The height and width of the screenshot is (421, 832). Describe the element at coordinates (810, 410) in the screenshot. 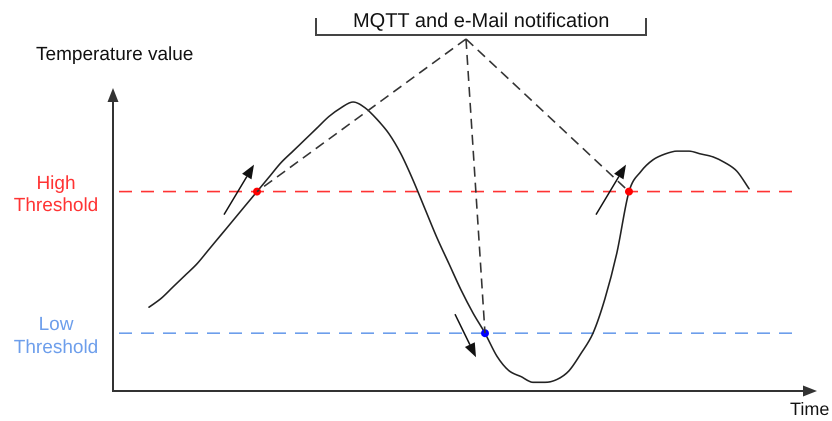

I see `x-axis-title: Time` at that location.